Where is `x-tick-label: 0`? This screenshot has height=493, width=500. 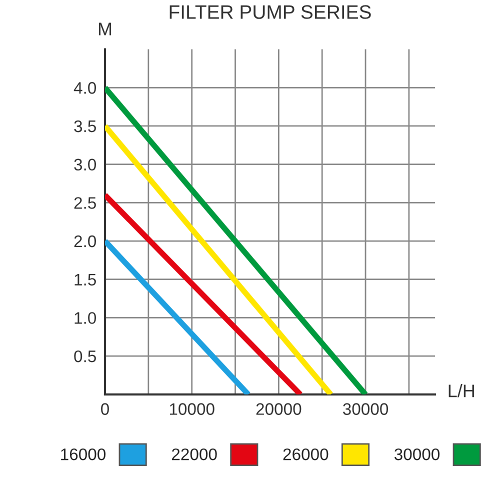
x-tick-label: 0 is located at coordinates (105, 409).